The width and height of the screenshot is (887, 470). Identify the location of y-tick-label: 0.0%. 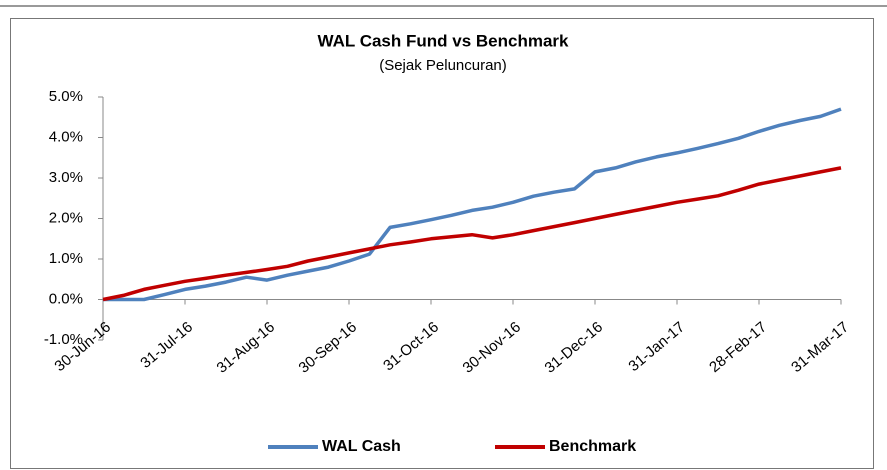
(66, 298).